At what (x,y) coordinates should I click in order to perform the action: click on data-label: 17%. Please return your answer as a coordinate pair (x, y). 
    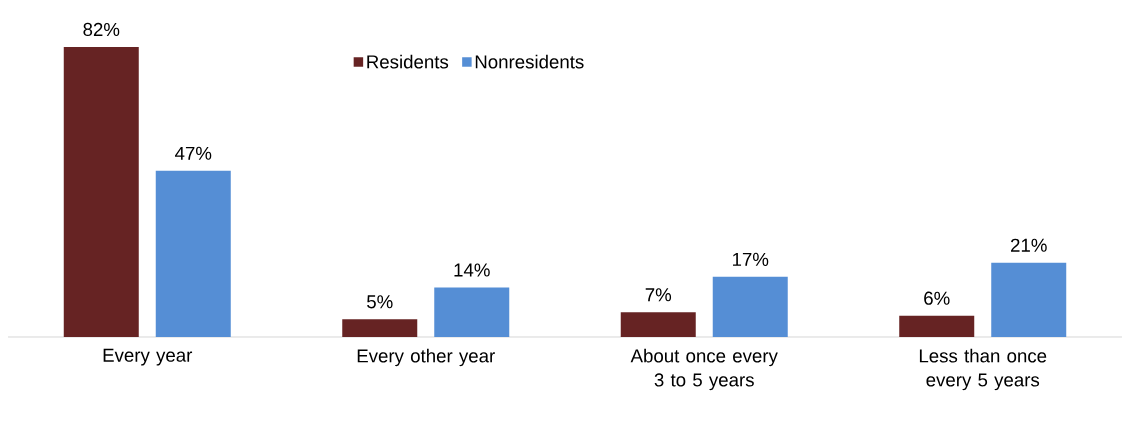
    Looking at the image, I should click on (750, 259).